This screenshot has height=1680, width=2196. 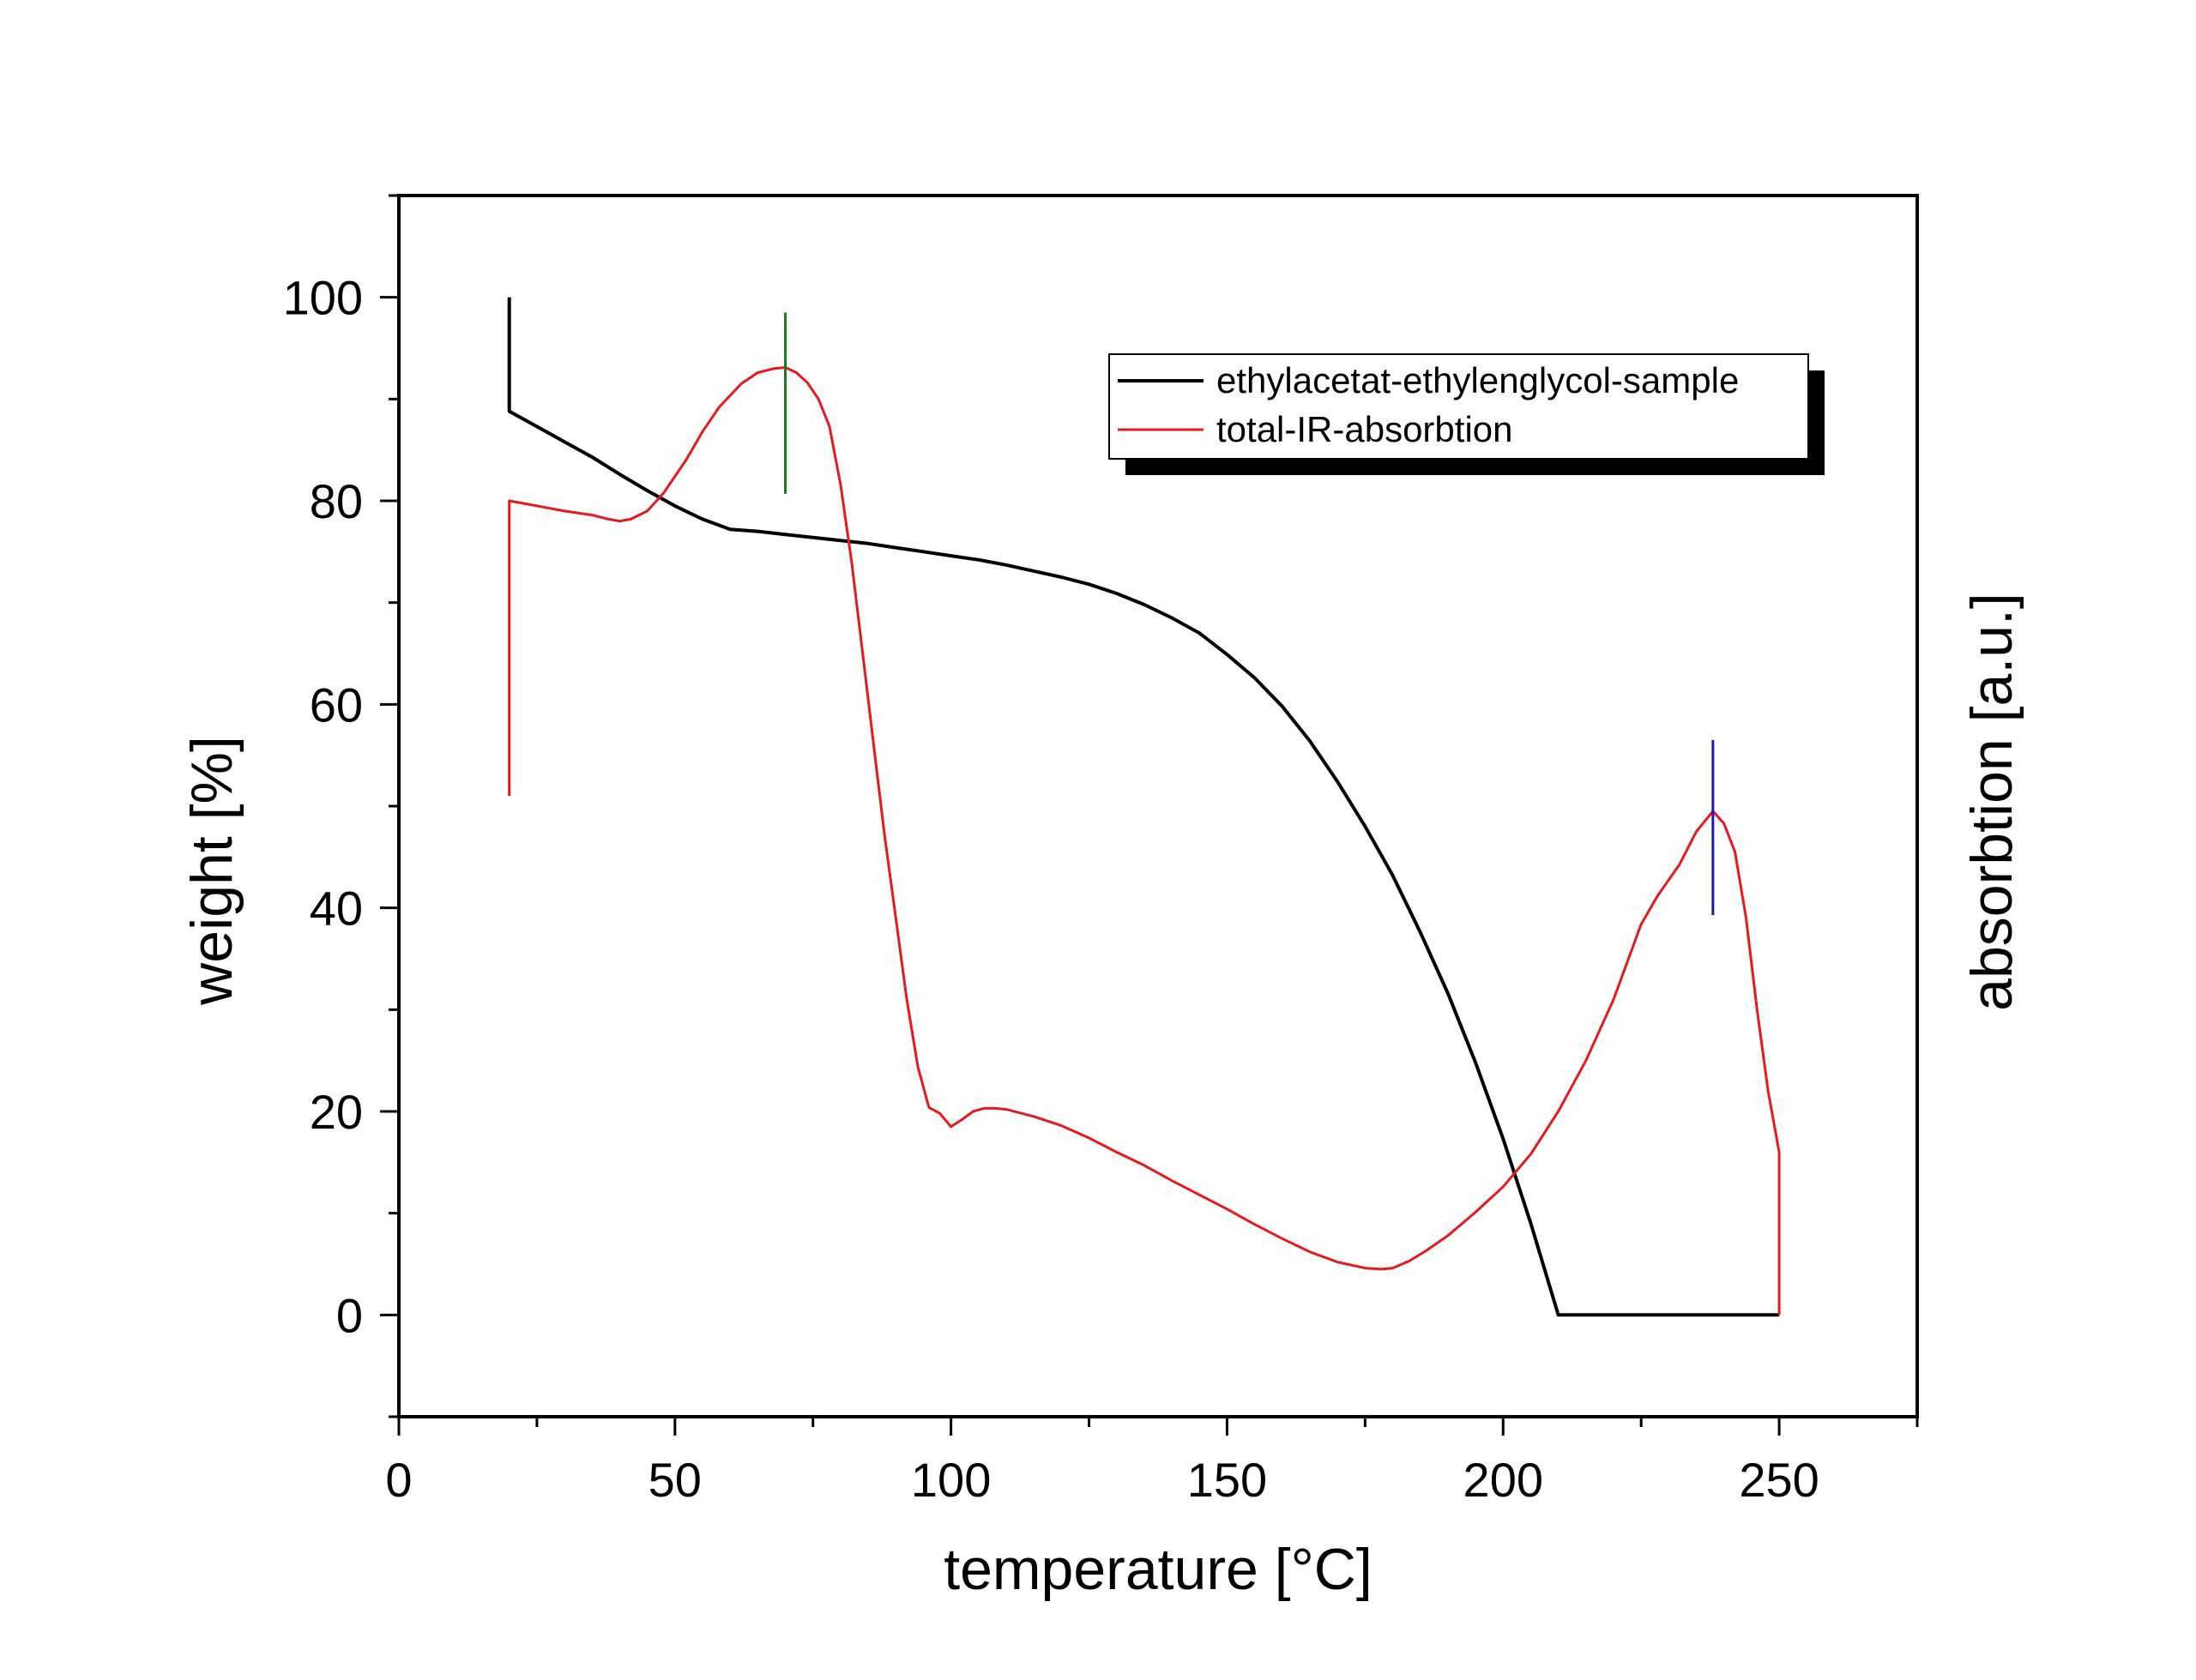 What do you see at coordinates (1478, 380) in the screenshot?
I see `legend-label-sample: ethylacetat-ethylenglycol-sample` at bounding box center [1478, 380].